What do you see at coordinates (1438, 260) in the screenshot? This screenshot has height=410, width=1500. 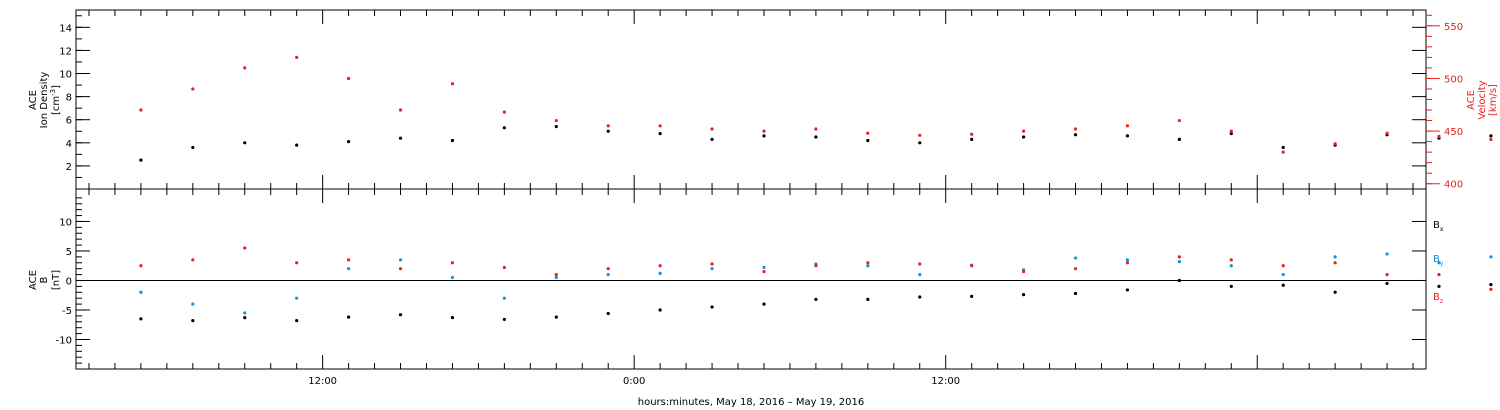 I see `legend-by: By` at bounding box center [1438, 260].